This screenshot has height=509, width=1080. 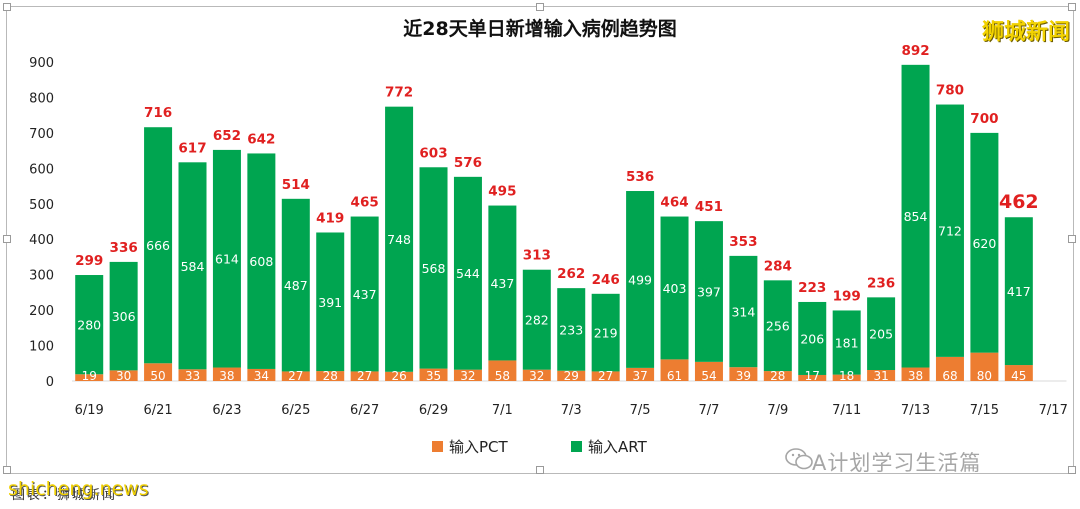 I want to click on data-label-art: 666, so click(x=158, y=245).